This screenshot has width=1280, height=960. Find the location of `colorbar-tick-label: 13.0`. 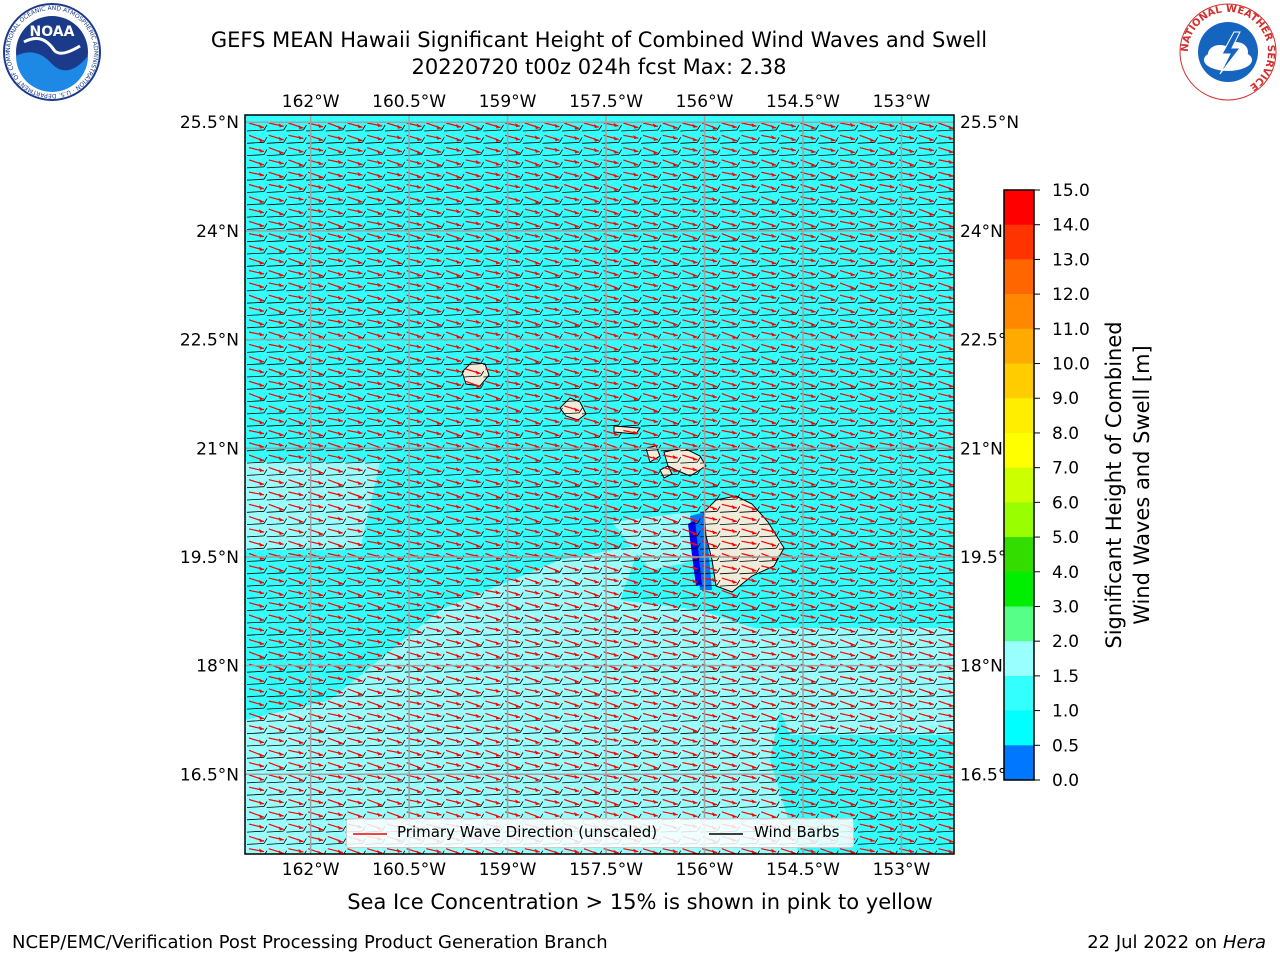

colorbar-tick-label: 13.0 is located at coordinates (1071, 260).